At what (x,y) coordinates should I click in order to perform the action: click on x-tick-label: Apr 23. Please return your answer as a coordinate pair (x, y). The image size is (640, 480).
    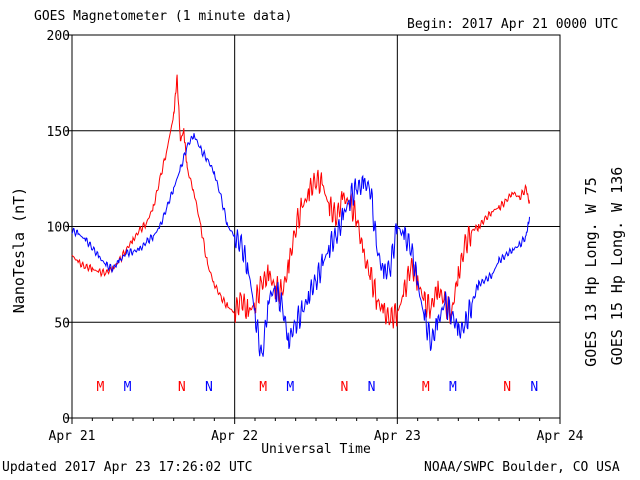
    Looking at the image, I should click on (397, 436).